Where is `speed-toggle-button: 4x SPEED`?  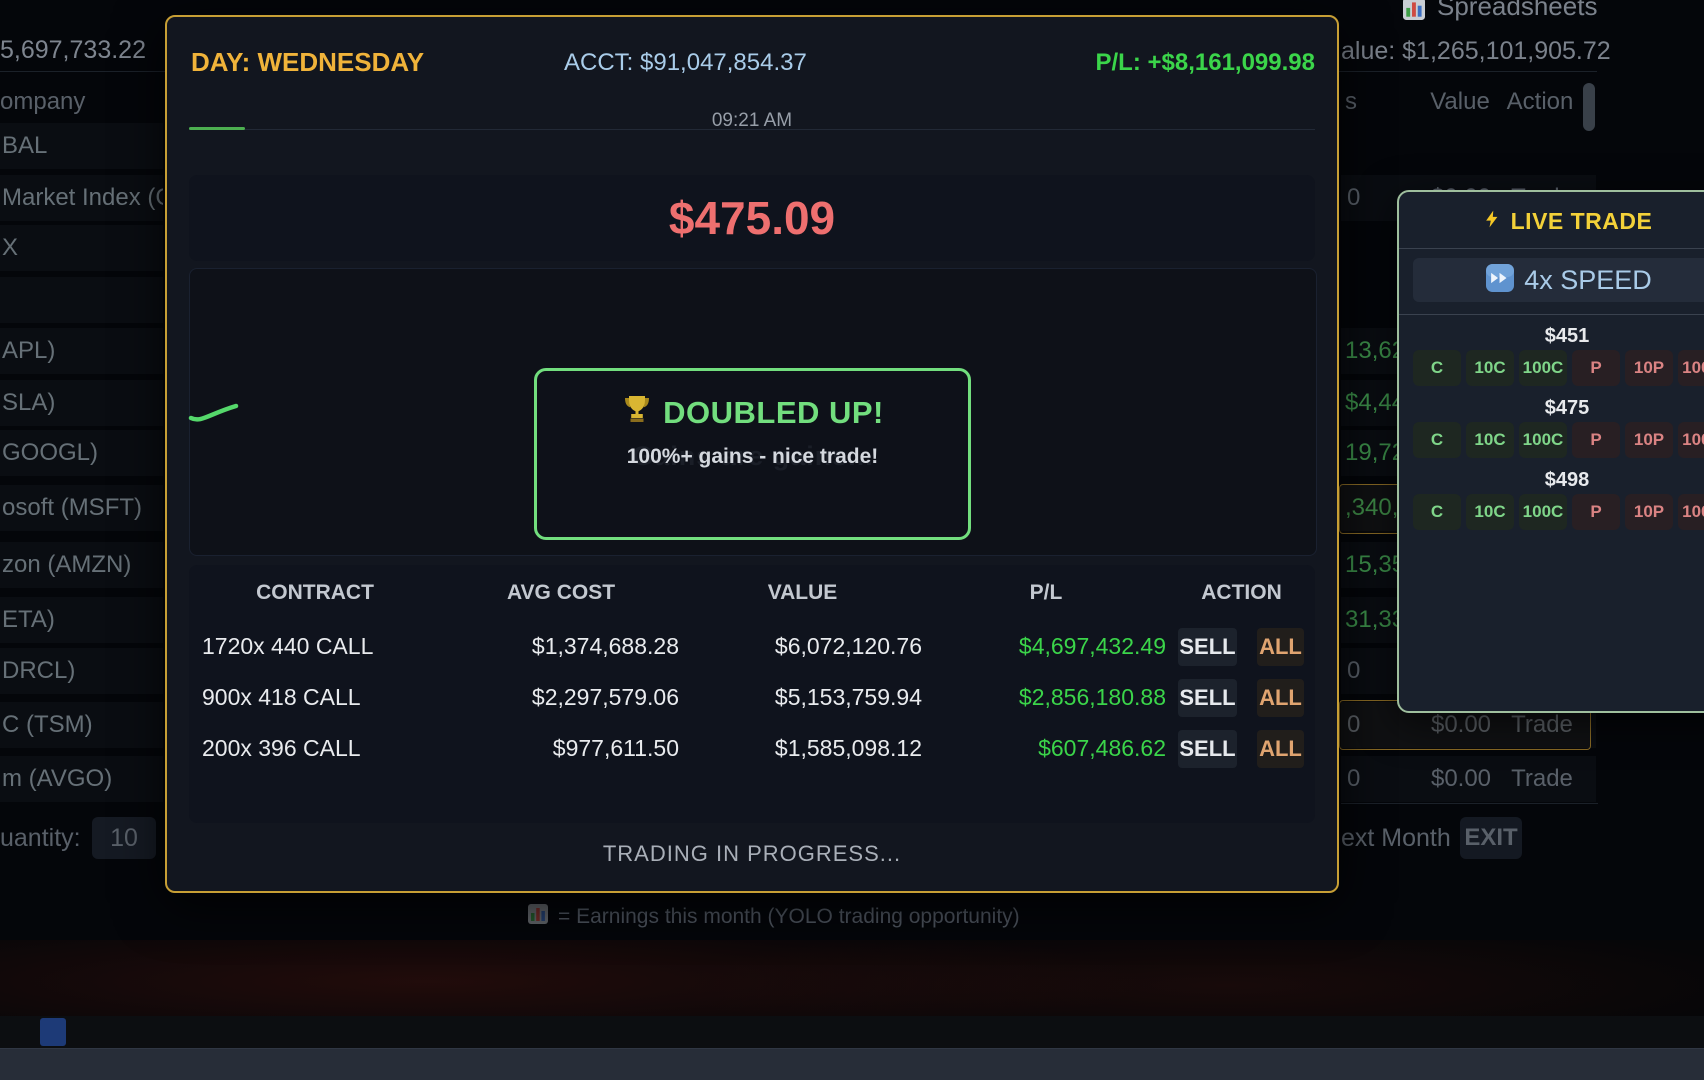 speed-toggle-button: 4x SPEED is located at coordinates (1558, 280).